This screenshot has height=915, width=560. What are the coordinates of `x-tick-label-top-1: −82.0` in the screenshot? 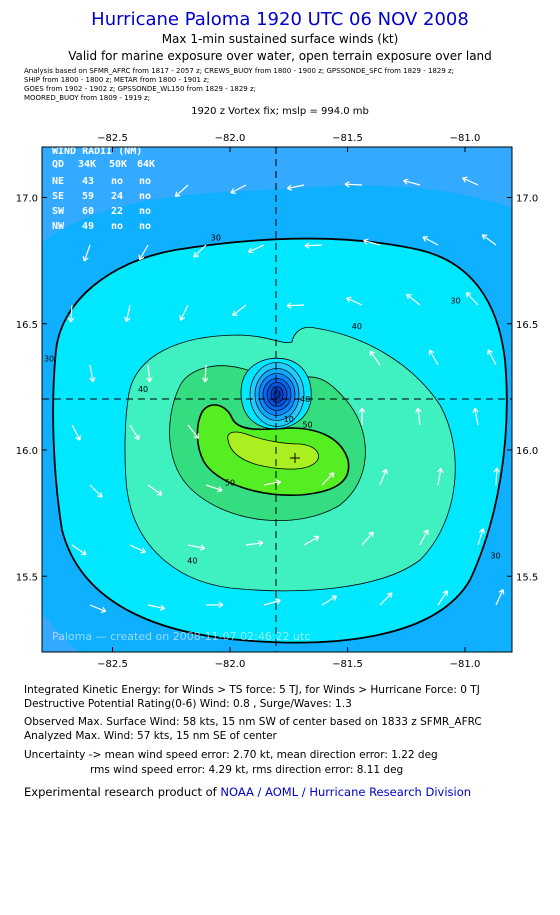 It's located at (230, 138).